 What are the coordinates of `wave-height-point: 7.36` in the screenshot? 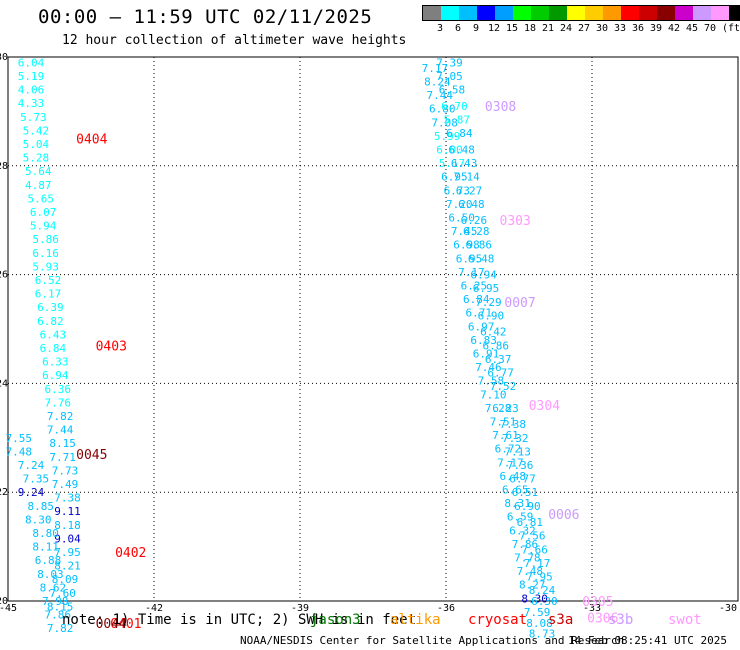 It's located at (520, 465).